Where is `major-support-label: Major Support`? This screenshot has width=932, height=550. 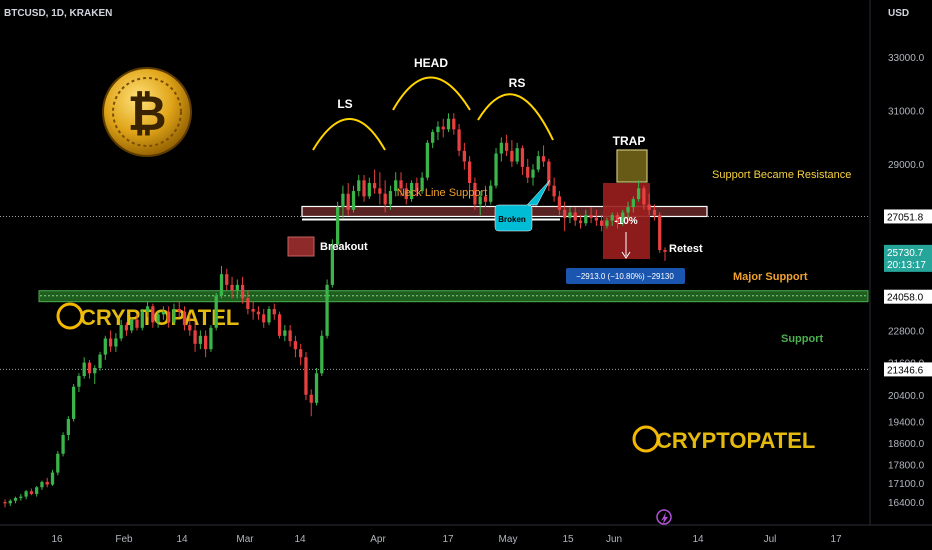 major-support-label: Major Support is located at coordinates (770, 277).